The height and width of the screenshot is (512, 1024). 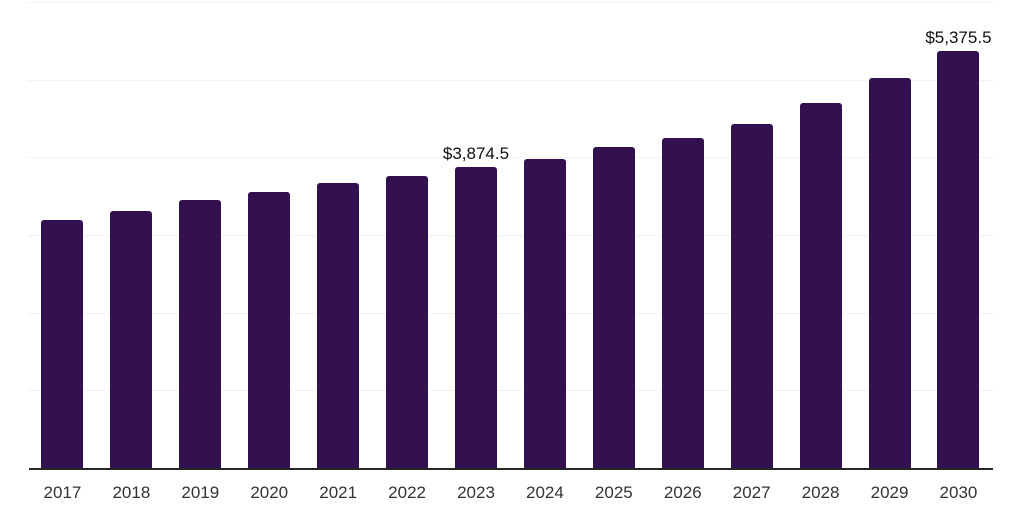 What do you see at coordinates (751, 295) in the screenshot?
I see `bar-2027` at bounding box center [751, 295].